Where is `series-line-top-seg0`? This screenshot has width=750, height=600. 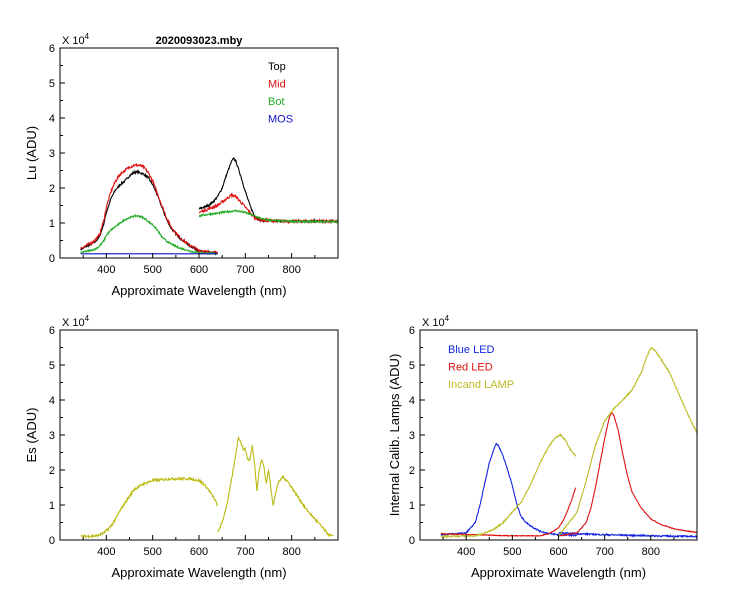 series-line-top-seg0 is located at coordinates (149, 212).